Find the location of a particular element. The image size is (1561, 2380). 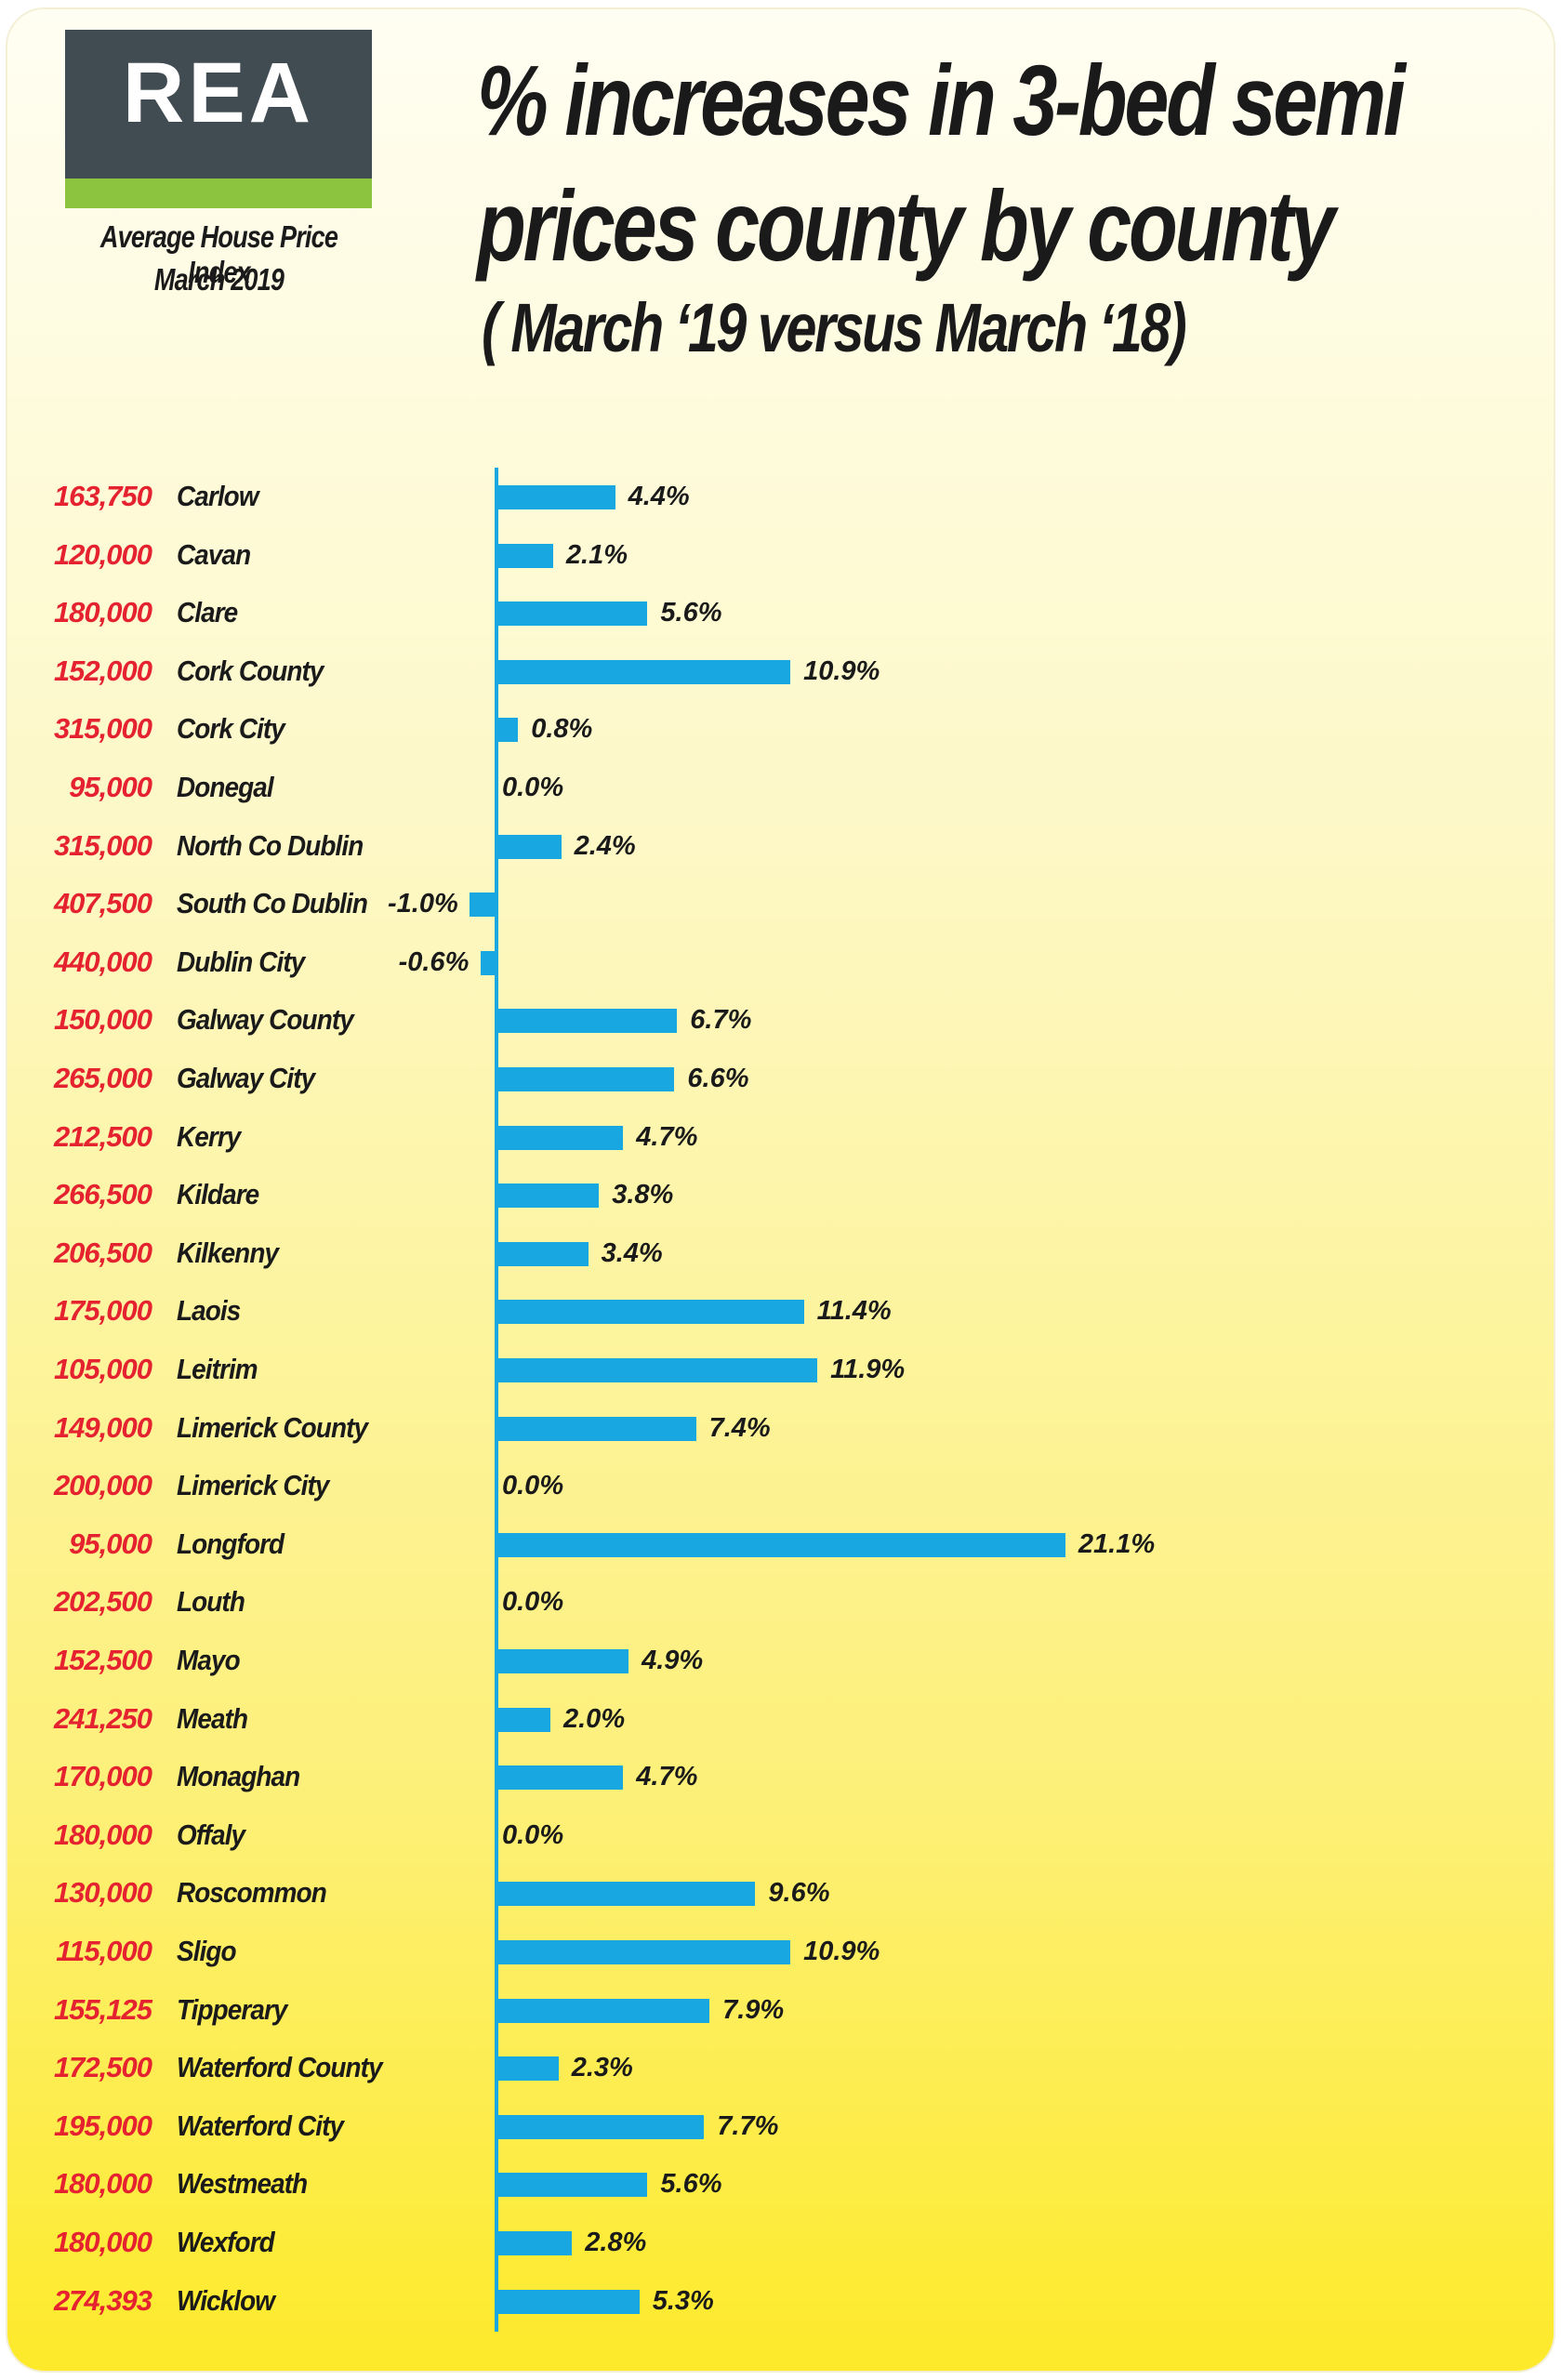

category-label: Longford is located at coordinates (230, 1543).